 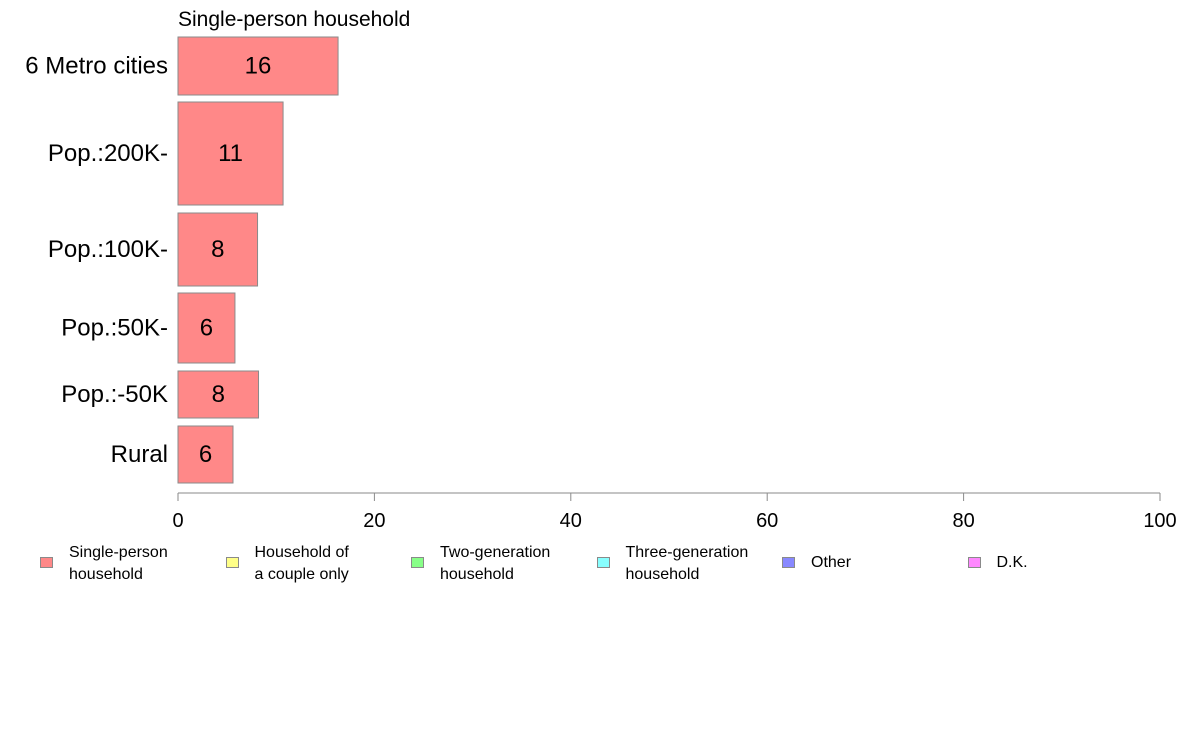 I want to click on legend-item: Other, so click(x=816, y=558).